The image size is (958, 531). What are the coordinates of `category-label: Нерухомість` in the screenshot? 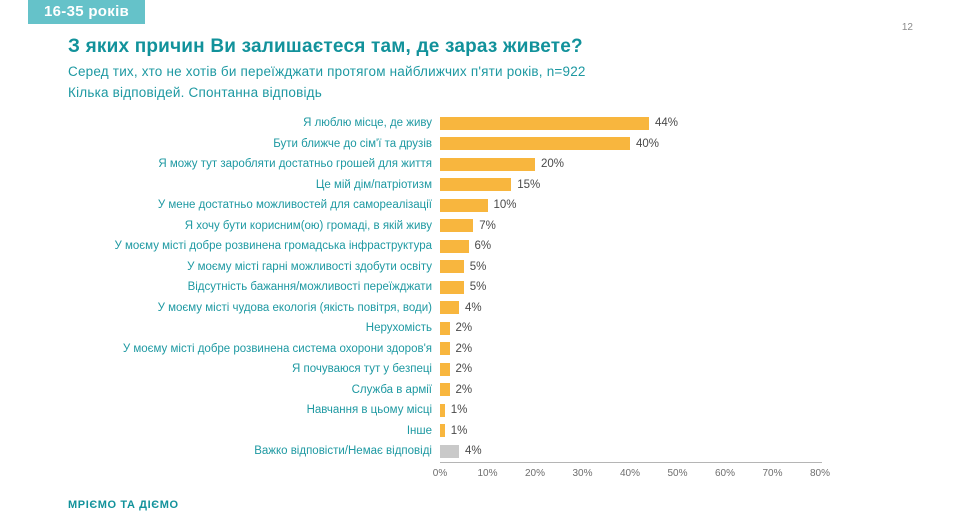 It's located at (398, 328).